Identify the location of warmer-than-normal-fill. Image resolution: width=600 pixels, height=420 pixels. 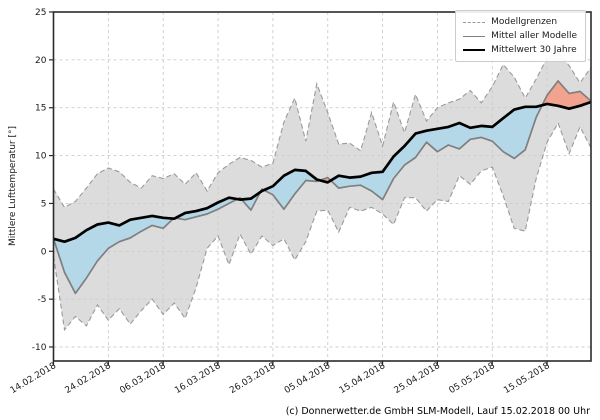
(566, 94).